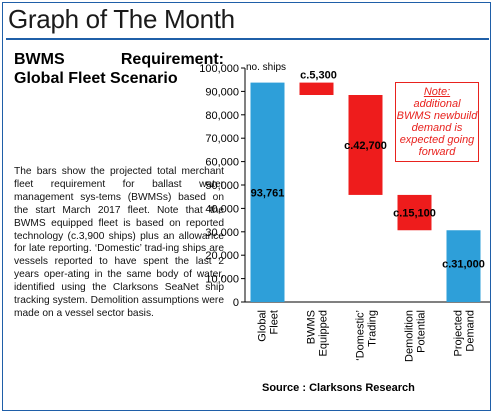 The image size is (495, 415). I want to click on x-category-label-line: BWMS, so click(312, 327).